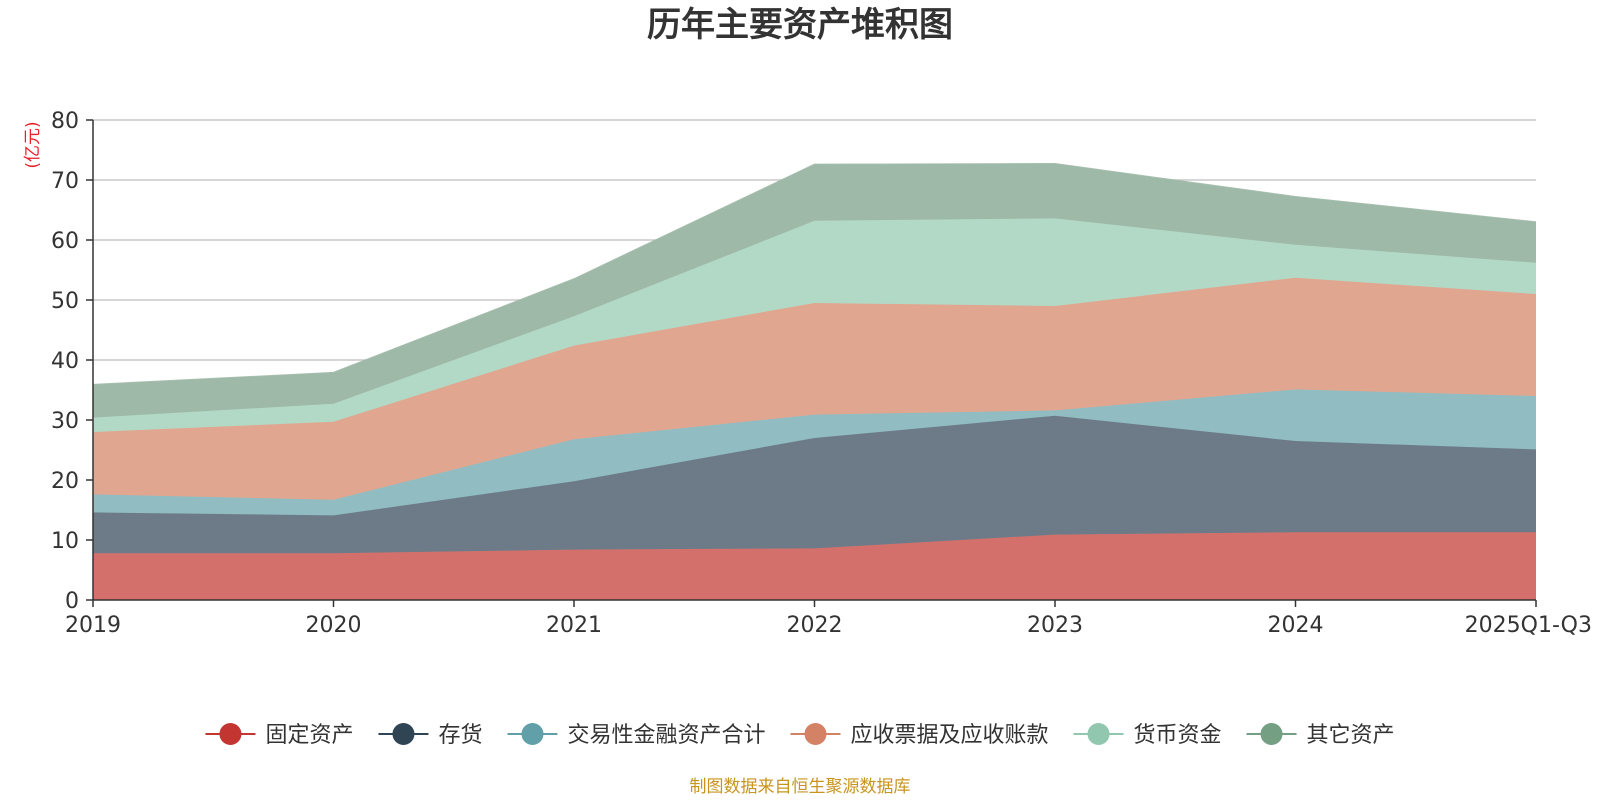 The image size is (1600, 800). What do you see at coordinates (65, 541) in the screenshot?
I see `y-tick-label: 10` at bounding box center [65, 541].